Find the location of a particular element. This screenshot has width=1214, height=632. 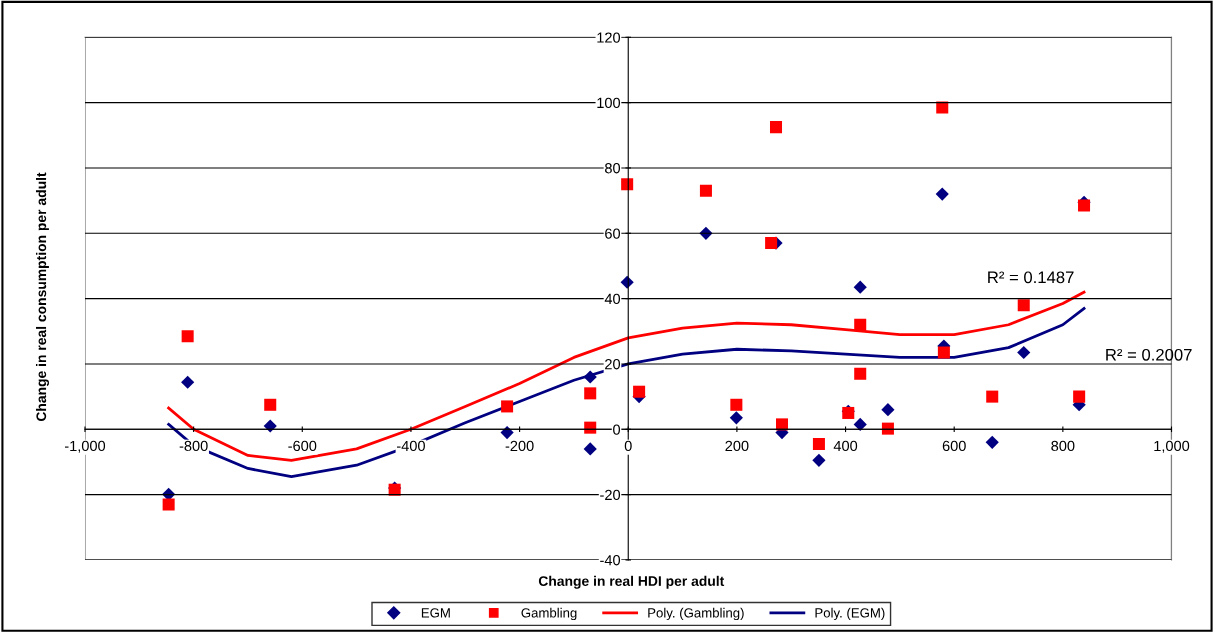

y-tick-label: 0 is located at coordinates (617, 429).